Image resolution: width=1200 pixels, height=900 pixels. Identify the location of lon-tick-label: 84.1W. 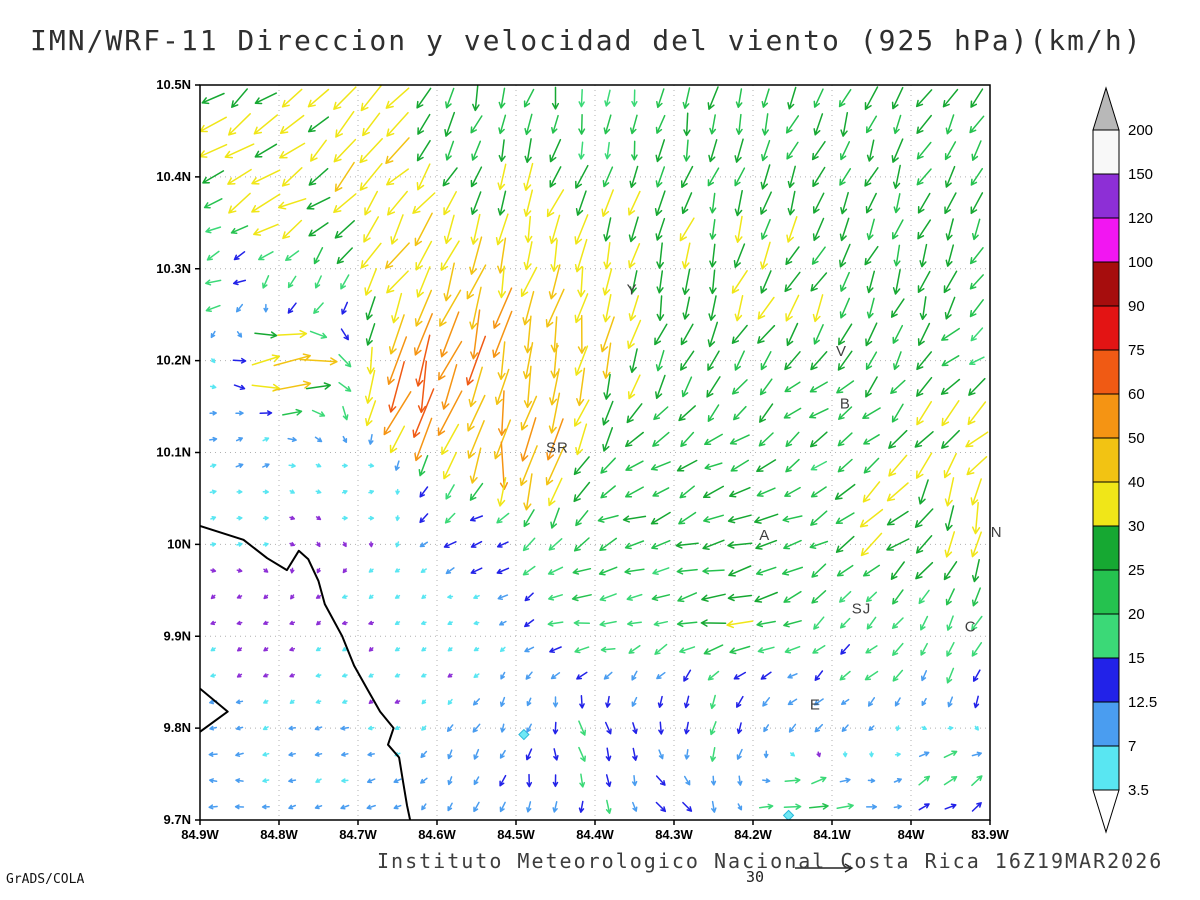
(832, 834).